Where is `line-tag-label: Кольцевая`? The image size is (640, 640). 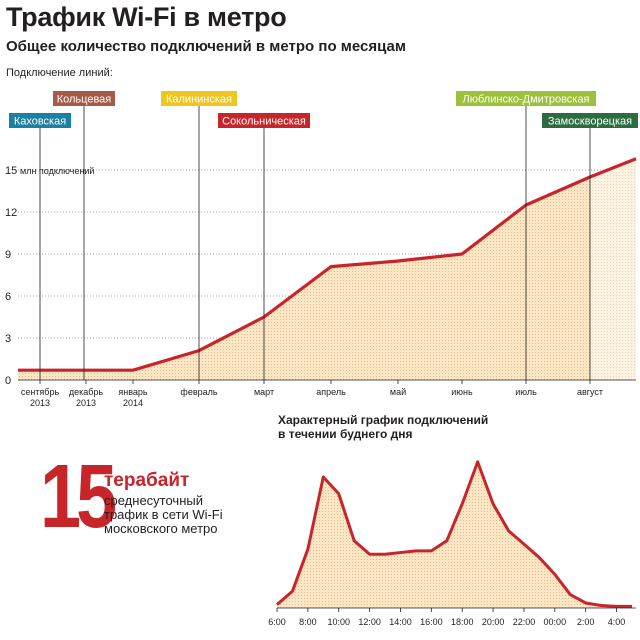
line-tag-label: Кольцевая is located at coordinates (84, 100).